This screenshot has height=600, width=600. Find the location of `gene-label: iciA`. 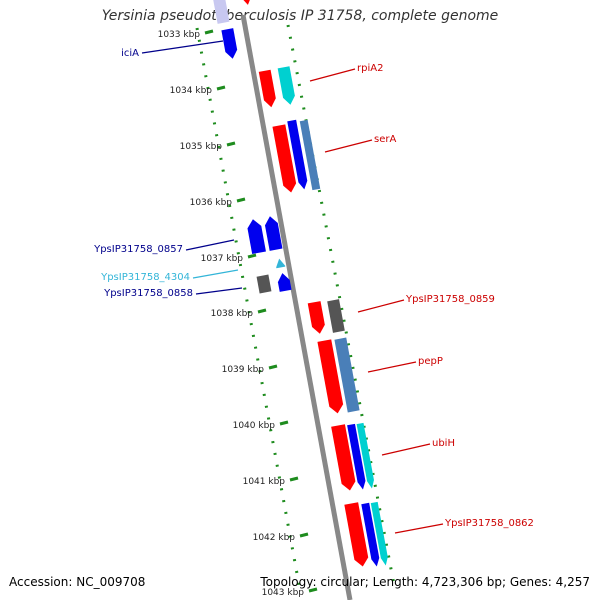

gene-label: iciA is located at coordinates (130, 53).